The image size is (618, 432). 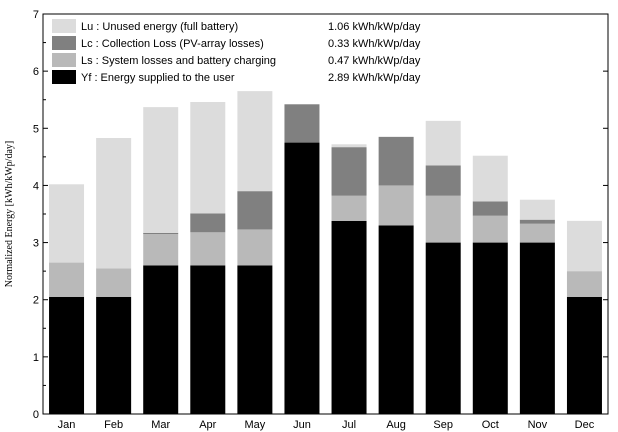 What do you see at coordinates (302, 123) in the screenshot?
I see `bar-lc-jun` at bounding box center [302, 123].